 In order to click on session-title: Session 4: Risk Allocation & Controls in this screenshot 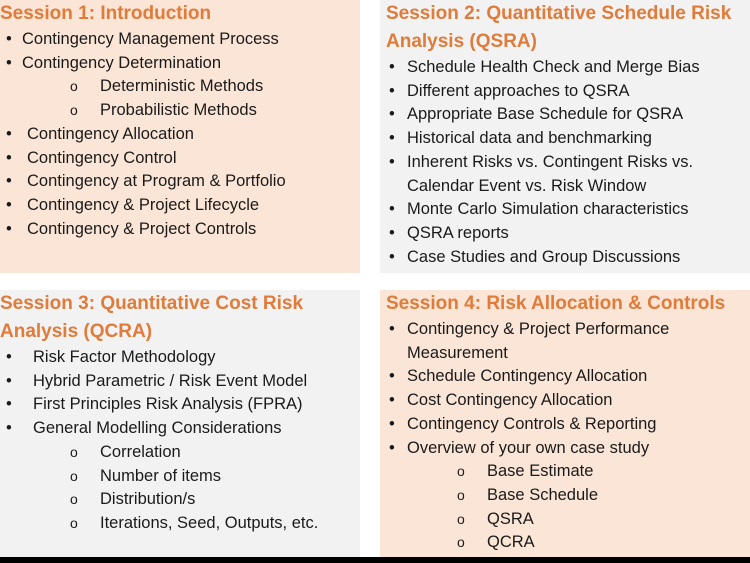, I will do `click(556, 303)`.